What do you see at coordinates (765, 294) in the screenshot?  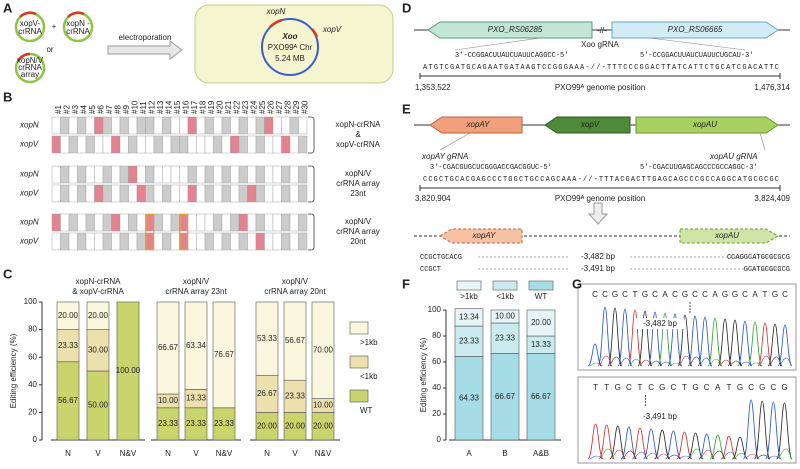 I see `base-call: T` at bounding box center [765, 294].